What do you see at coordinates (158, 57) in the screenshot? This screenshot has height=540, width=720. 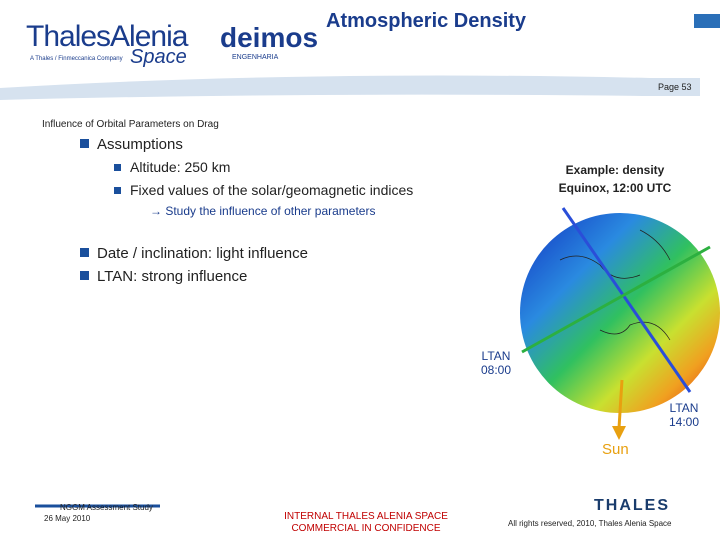 I see `logo-space: Space` at bounding box center [158, 57].